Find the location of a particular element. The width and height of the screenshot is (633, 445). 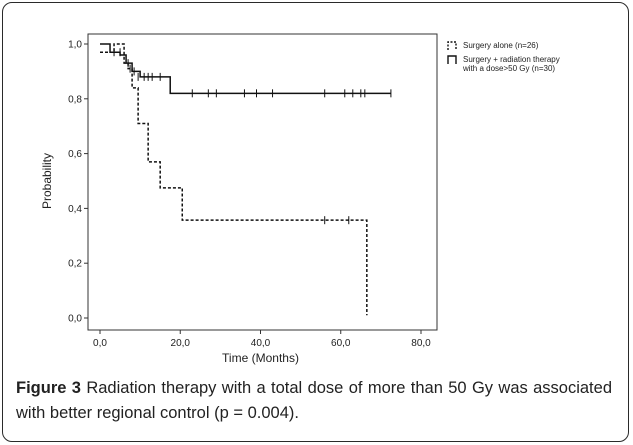

x-tick-label: 60,0 is located at coordinates (341, 343).